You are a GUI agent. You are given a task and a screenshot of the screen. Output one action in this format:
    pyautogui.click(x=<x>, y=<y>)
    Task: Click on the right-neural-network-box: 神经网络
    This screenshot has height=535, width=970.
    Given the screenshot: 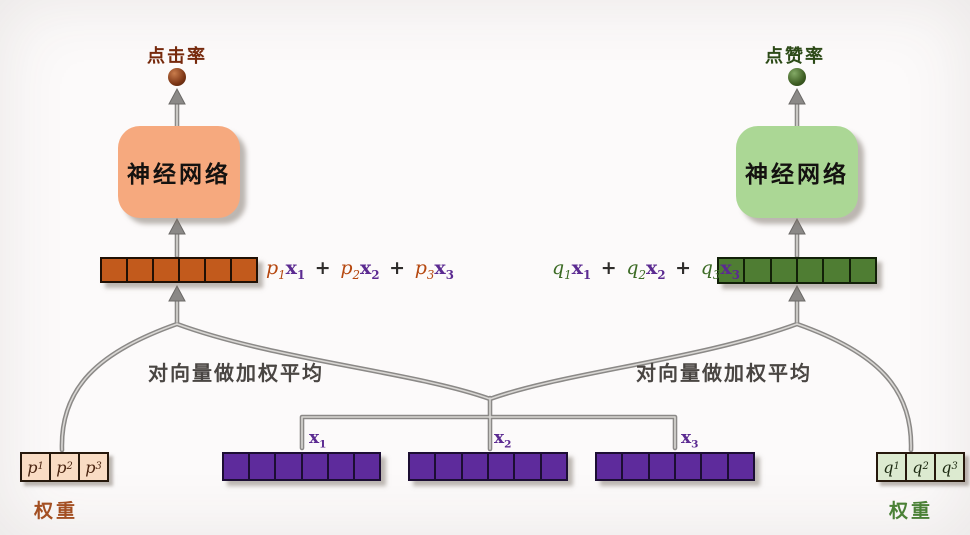 What is the action you would take?
    pyautogui.click(x=797, y=172)
    